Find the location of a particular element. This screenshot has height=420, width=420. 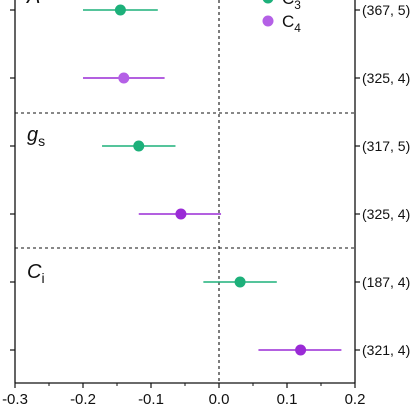

x-tick-label-5: 0.2 is located at coordinates (355, 399).